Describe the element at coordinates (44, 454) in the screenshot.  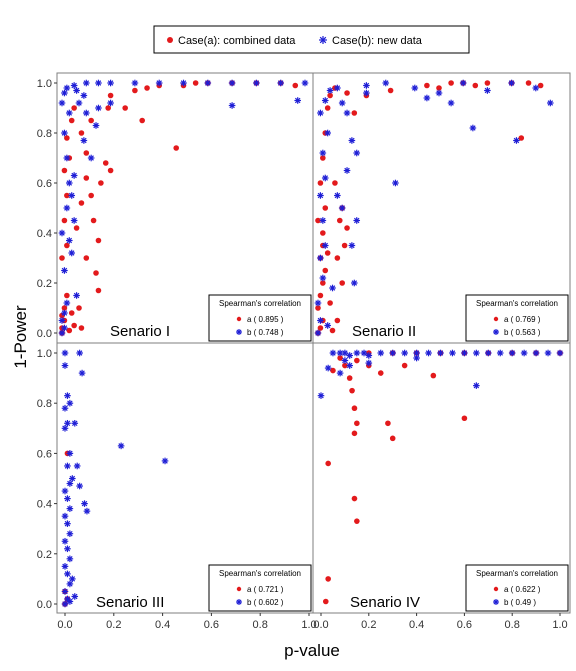
I see `y-tick-label: 0.6` at that location.